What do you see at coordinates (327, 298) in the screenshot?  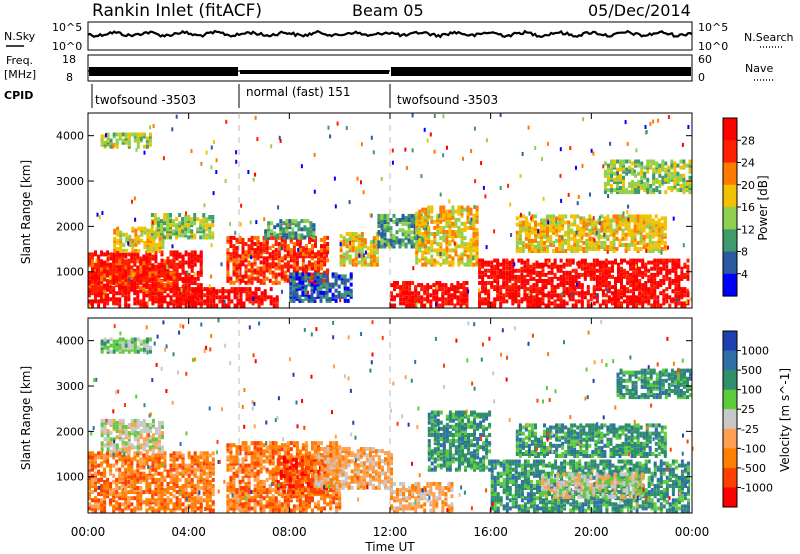 I see `heatmap-cell-1936` at bounding box center [327, 298].